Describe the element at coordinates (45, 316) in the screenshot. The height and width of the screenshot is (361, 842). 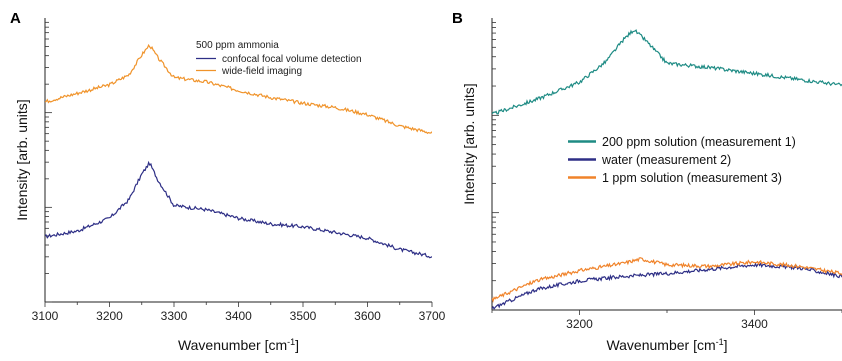
I see `x-tick-label: 3100` at that location.